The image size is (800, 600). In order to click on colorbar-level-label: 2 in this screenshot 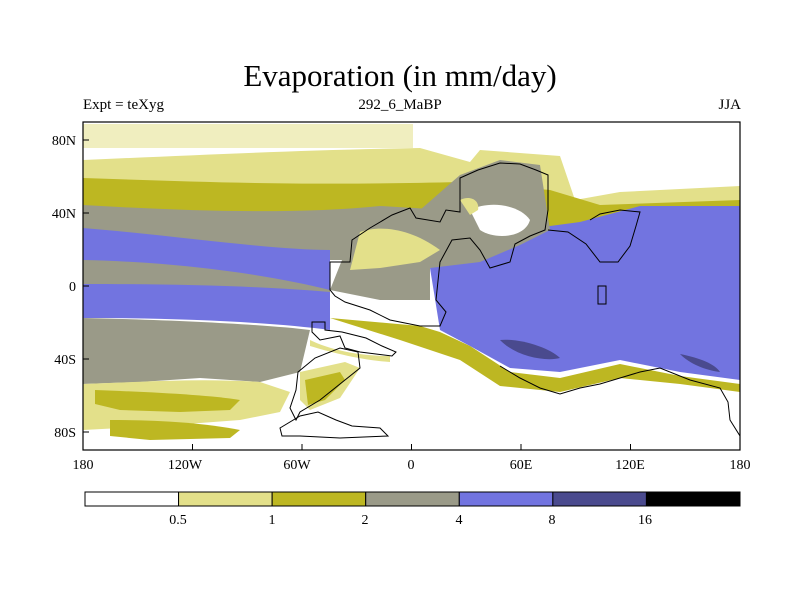, I will do `click(365, 520)`.